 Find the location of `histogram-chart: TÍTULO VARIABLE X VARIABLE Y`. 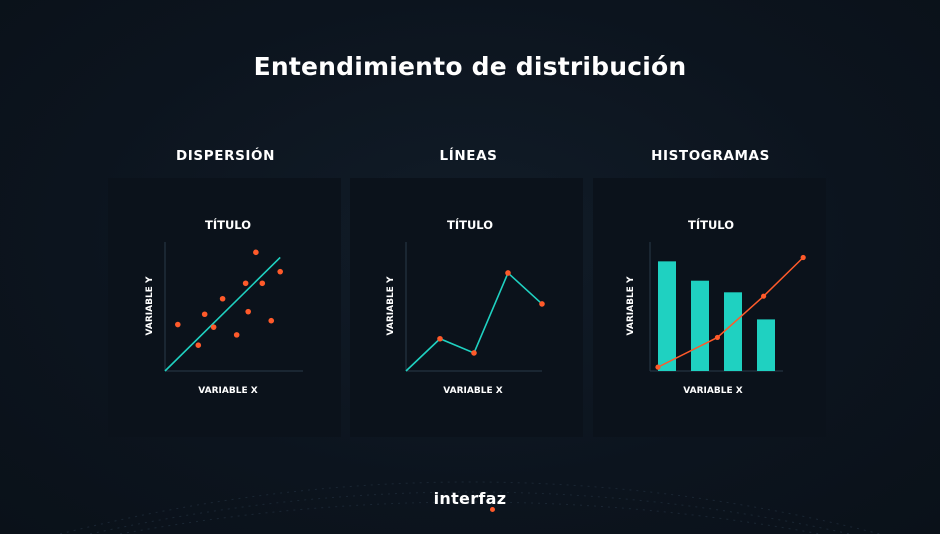

histogram-chart: TÍTULO VARIABLE X VARIABLE Y is located at coordinates (716, 306).